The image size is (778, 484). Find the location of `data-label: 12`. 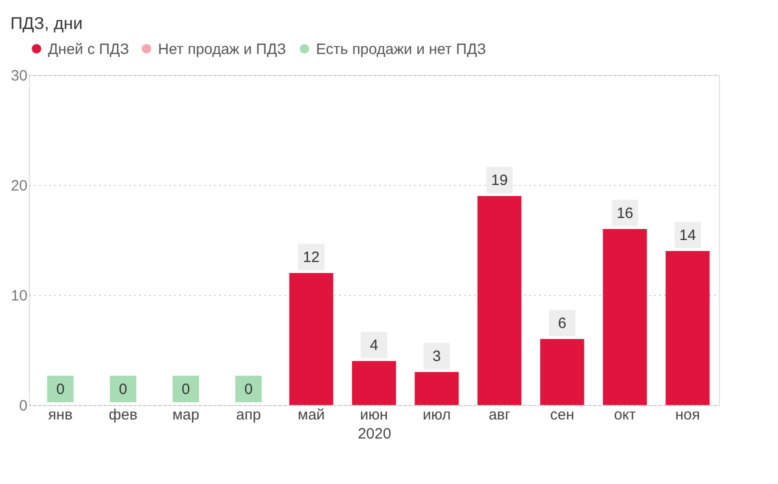

data-label: 12 is located at coordinates (311, 257).